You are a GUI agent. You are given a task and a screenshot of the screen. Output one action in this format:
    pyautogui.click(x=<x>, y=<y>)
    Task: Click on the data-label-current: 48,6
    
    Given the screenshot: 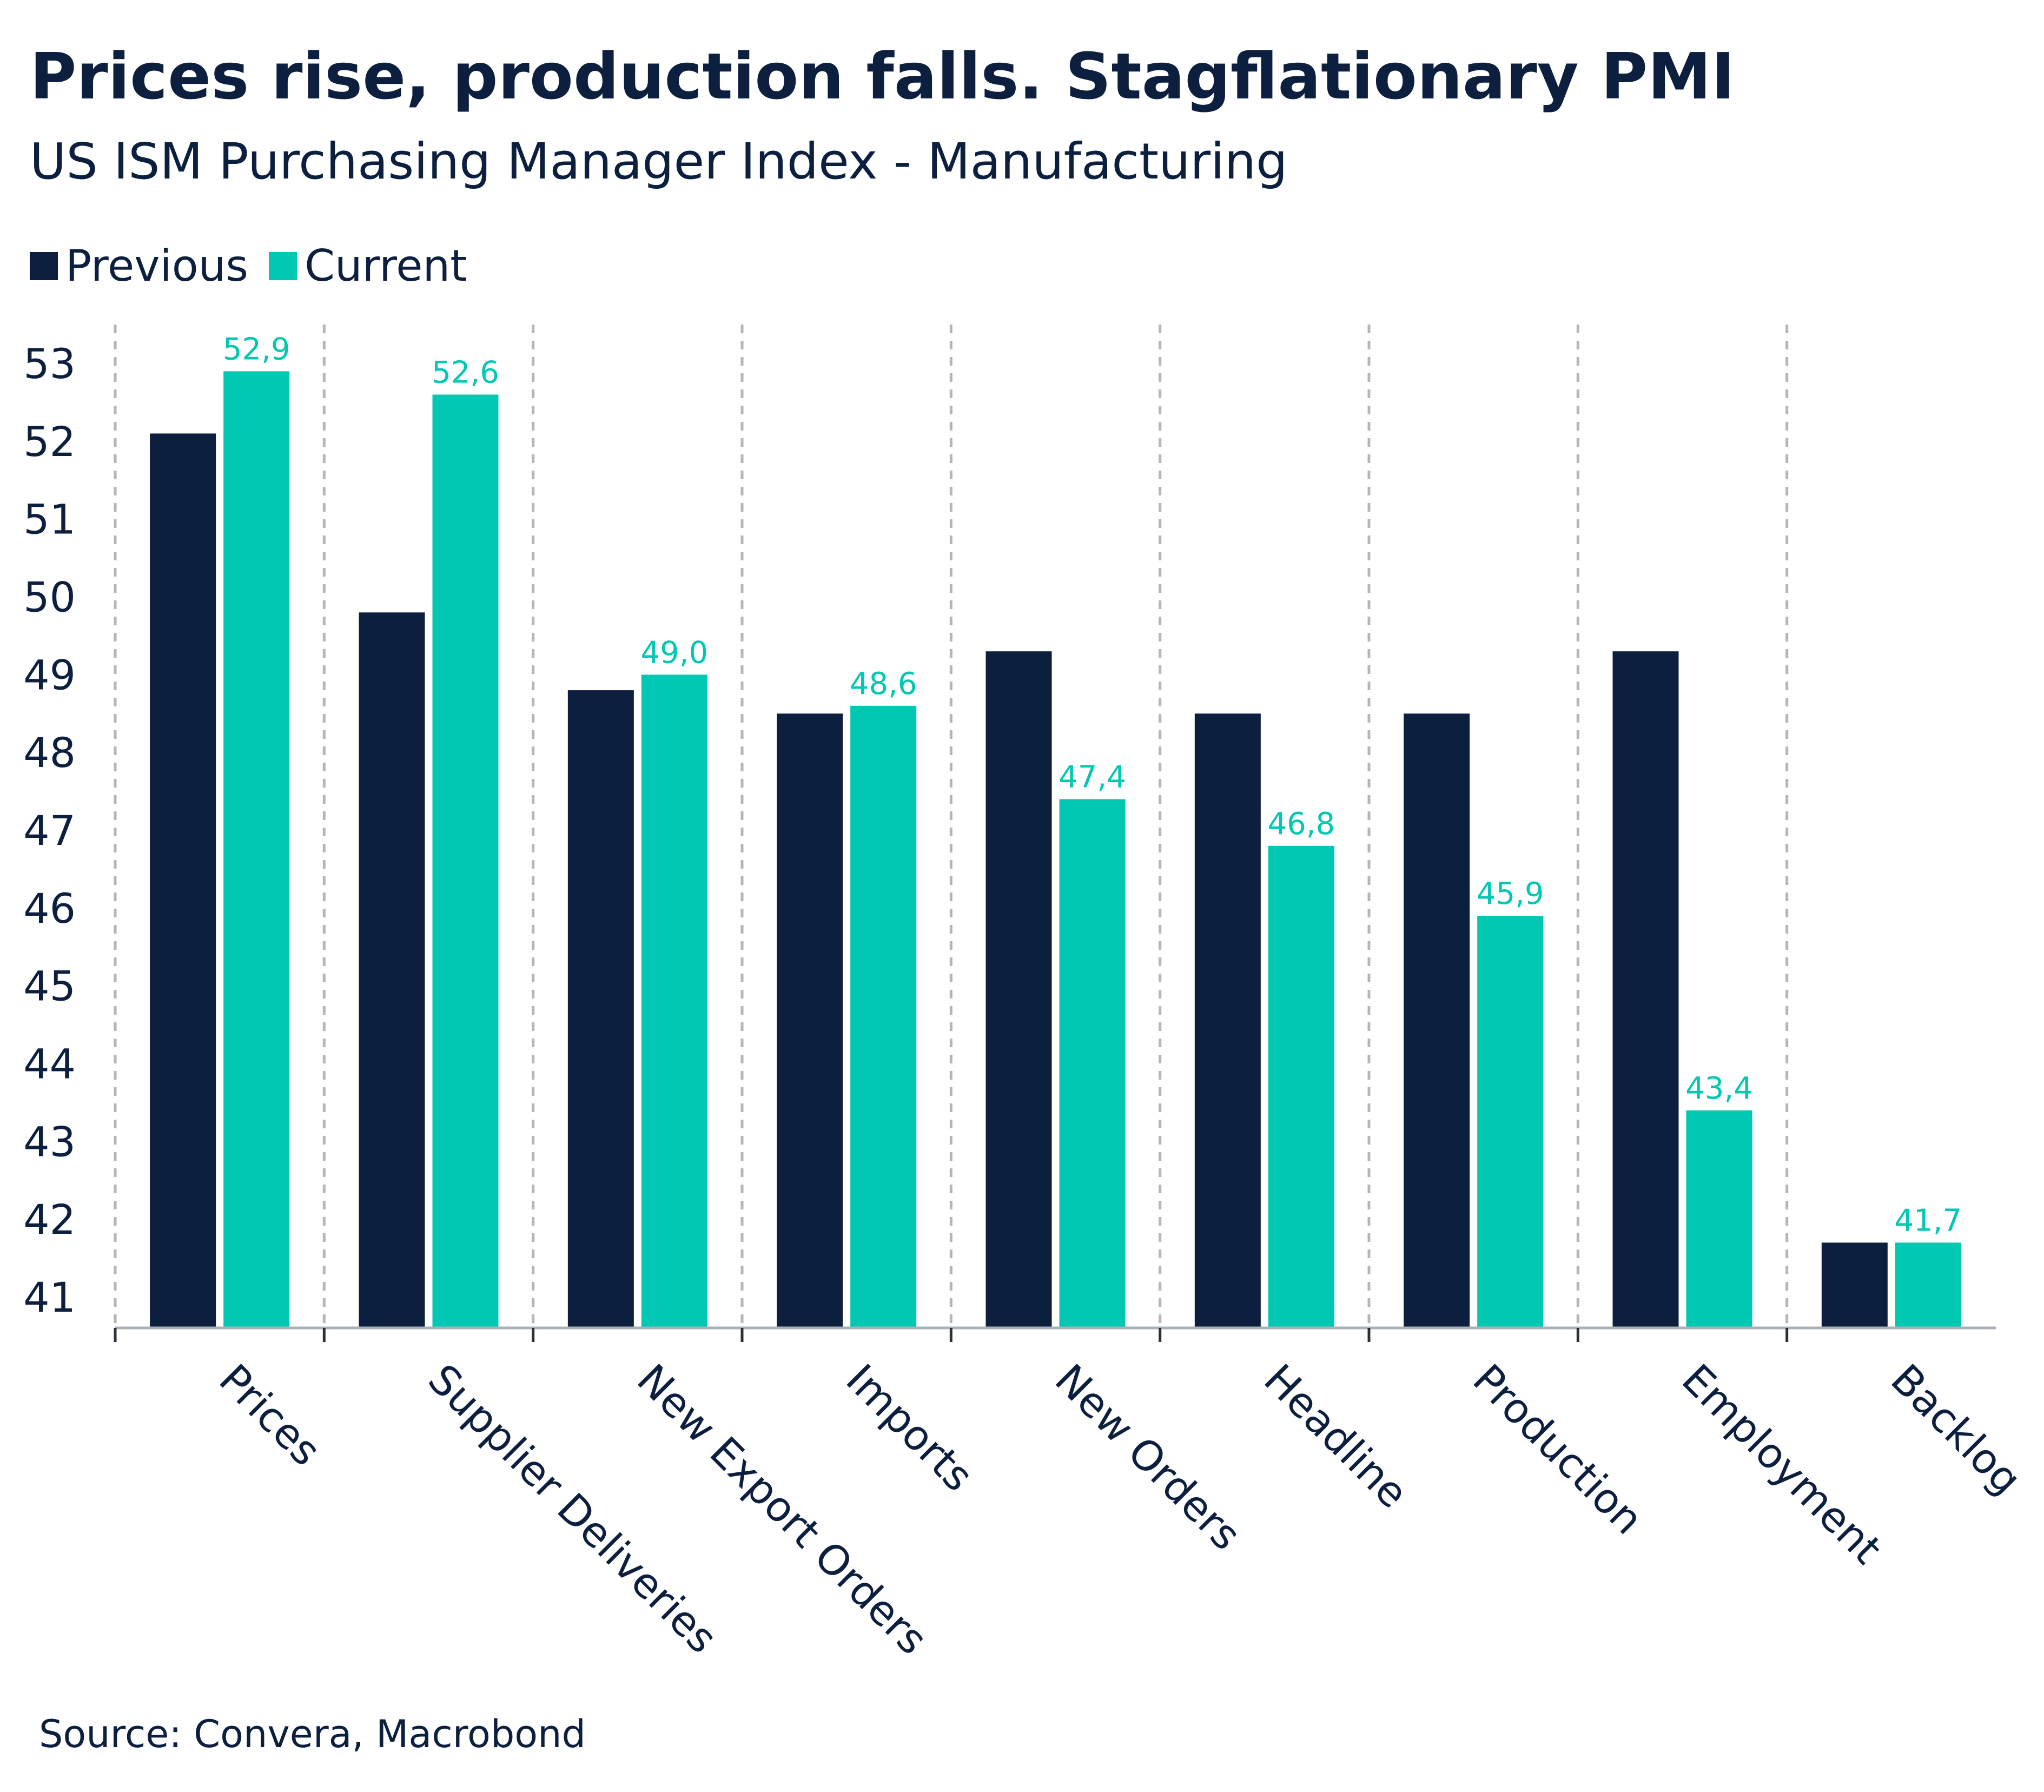 What is the action you would take?
    pyautogui.click(x=883, y=684)
    